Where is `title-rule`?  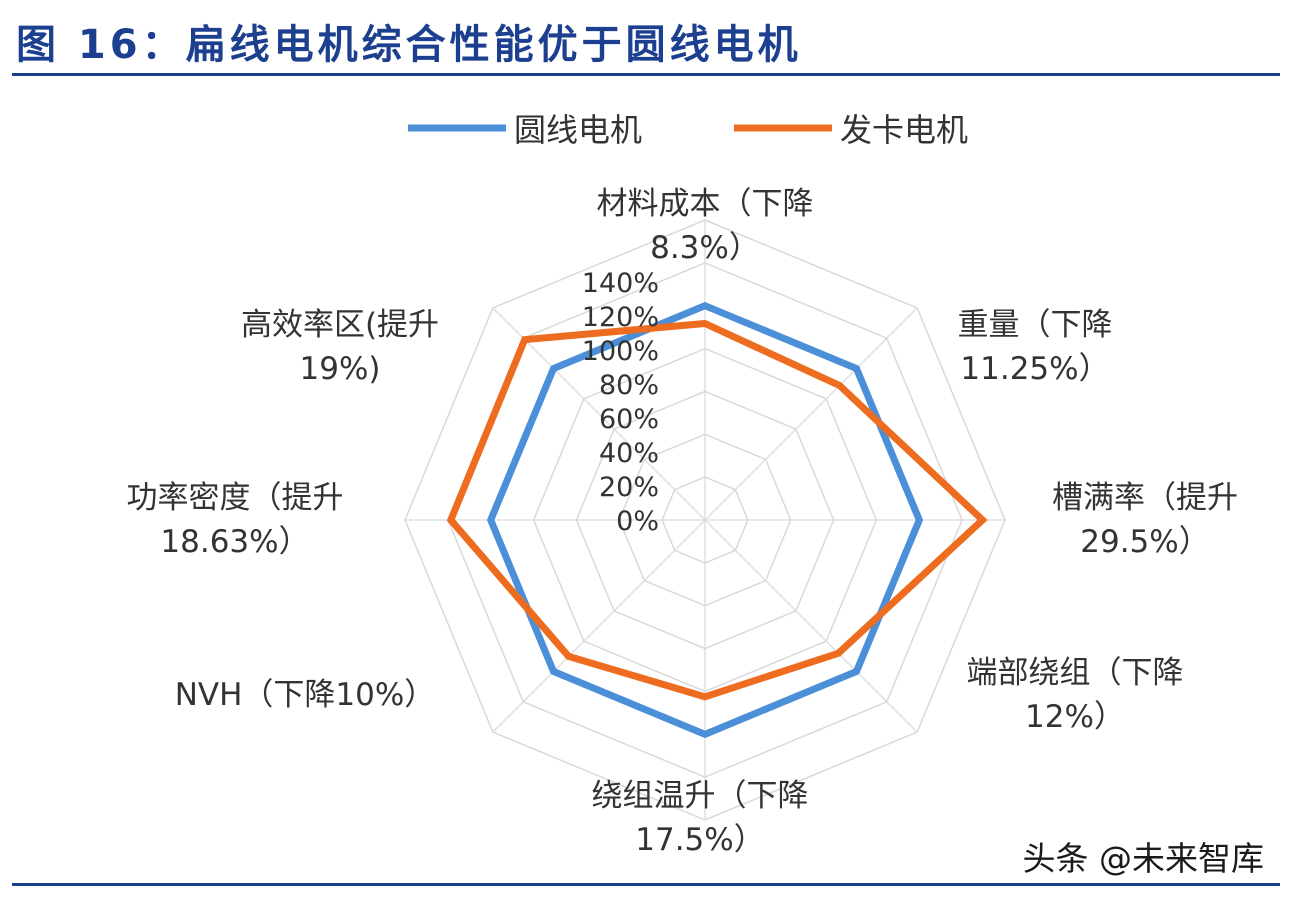
title-rule is located at coordinates (646, 74).